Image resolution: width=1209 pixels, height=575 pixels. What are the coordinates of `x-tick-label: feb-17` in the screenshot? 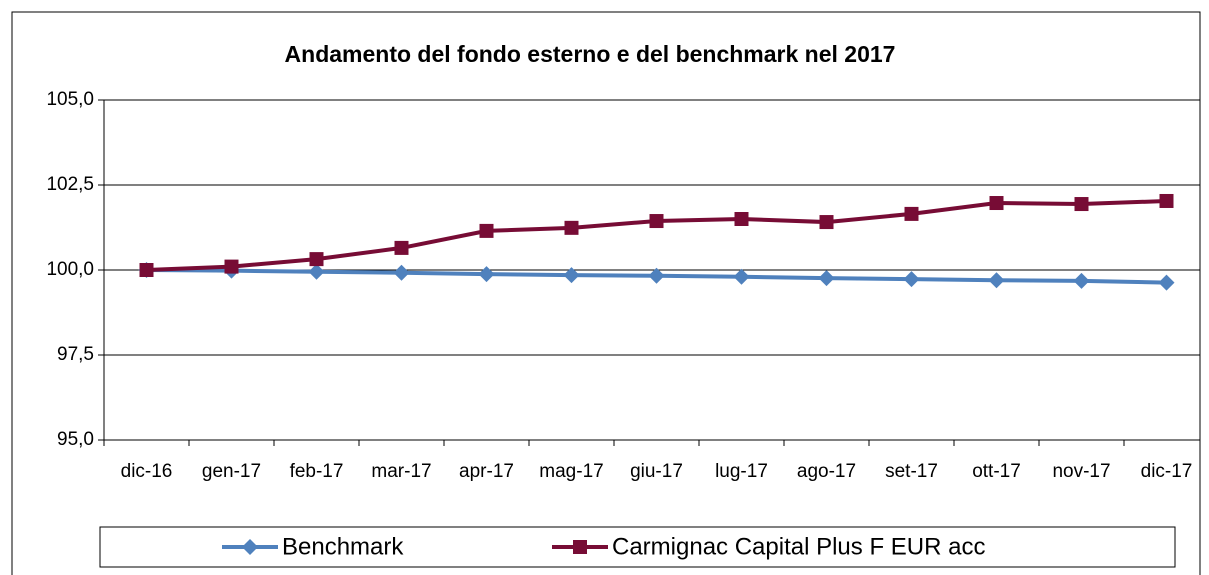 It's located at (317, 471).